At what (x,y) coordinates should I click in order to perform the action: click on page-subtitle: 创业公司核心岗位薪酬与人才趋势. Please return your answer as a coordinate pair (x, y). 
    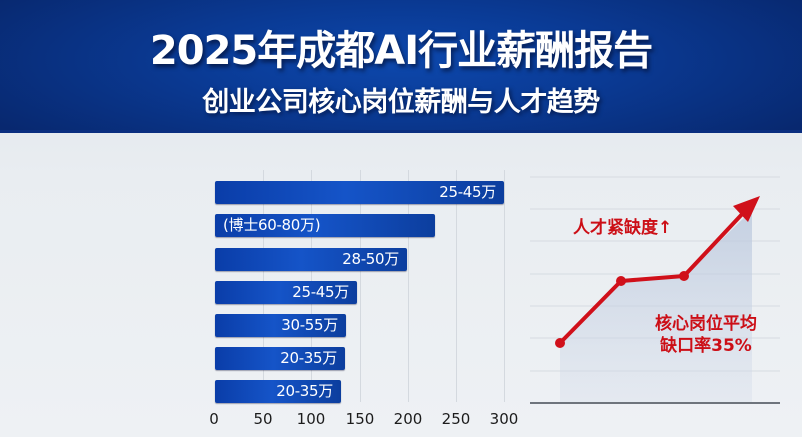
    Looking at the image, I should click on (401, 102).